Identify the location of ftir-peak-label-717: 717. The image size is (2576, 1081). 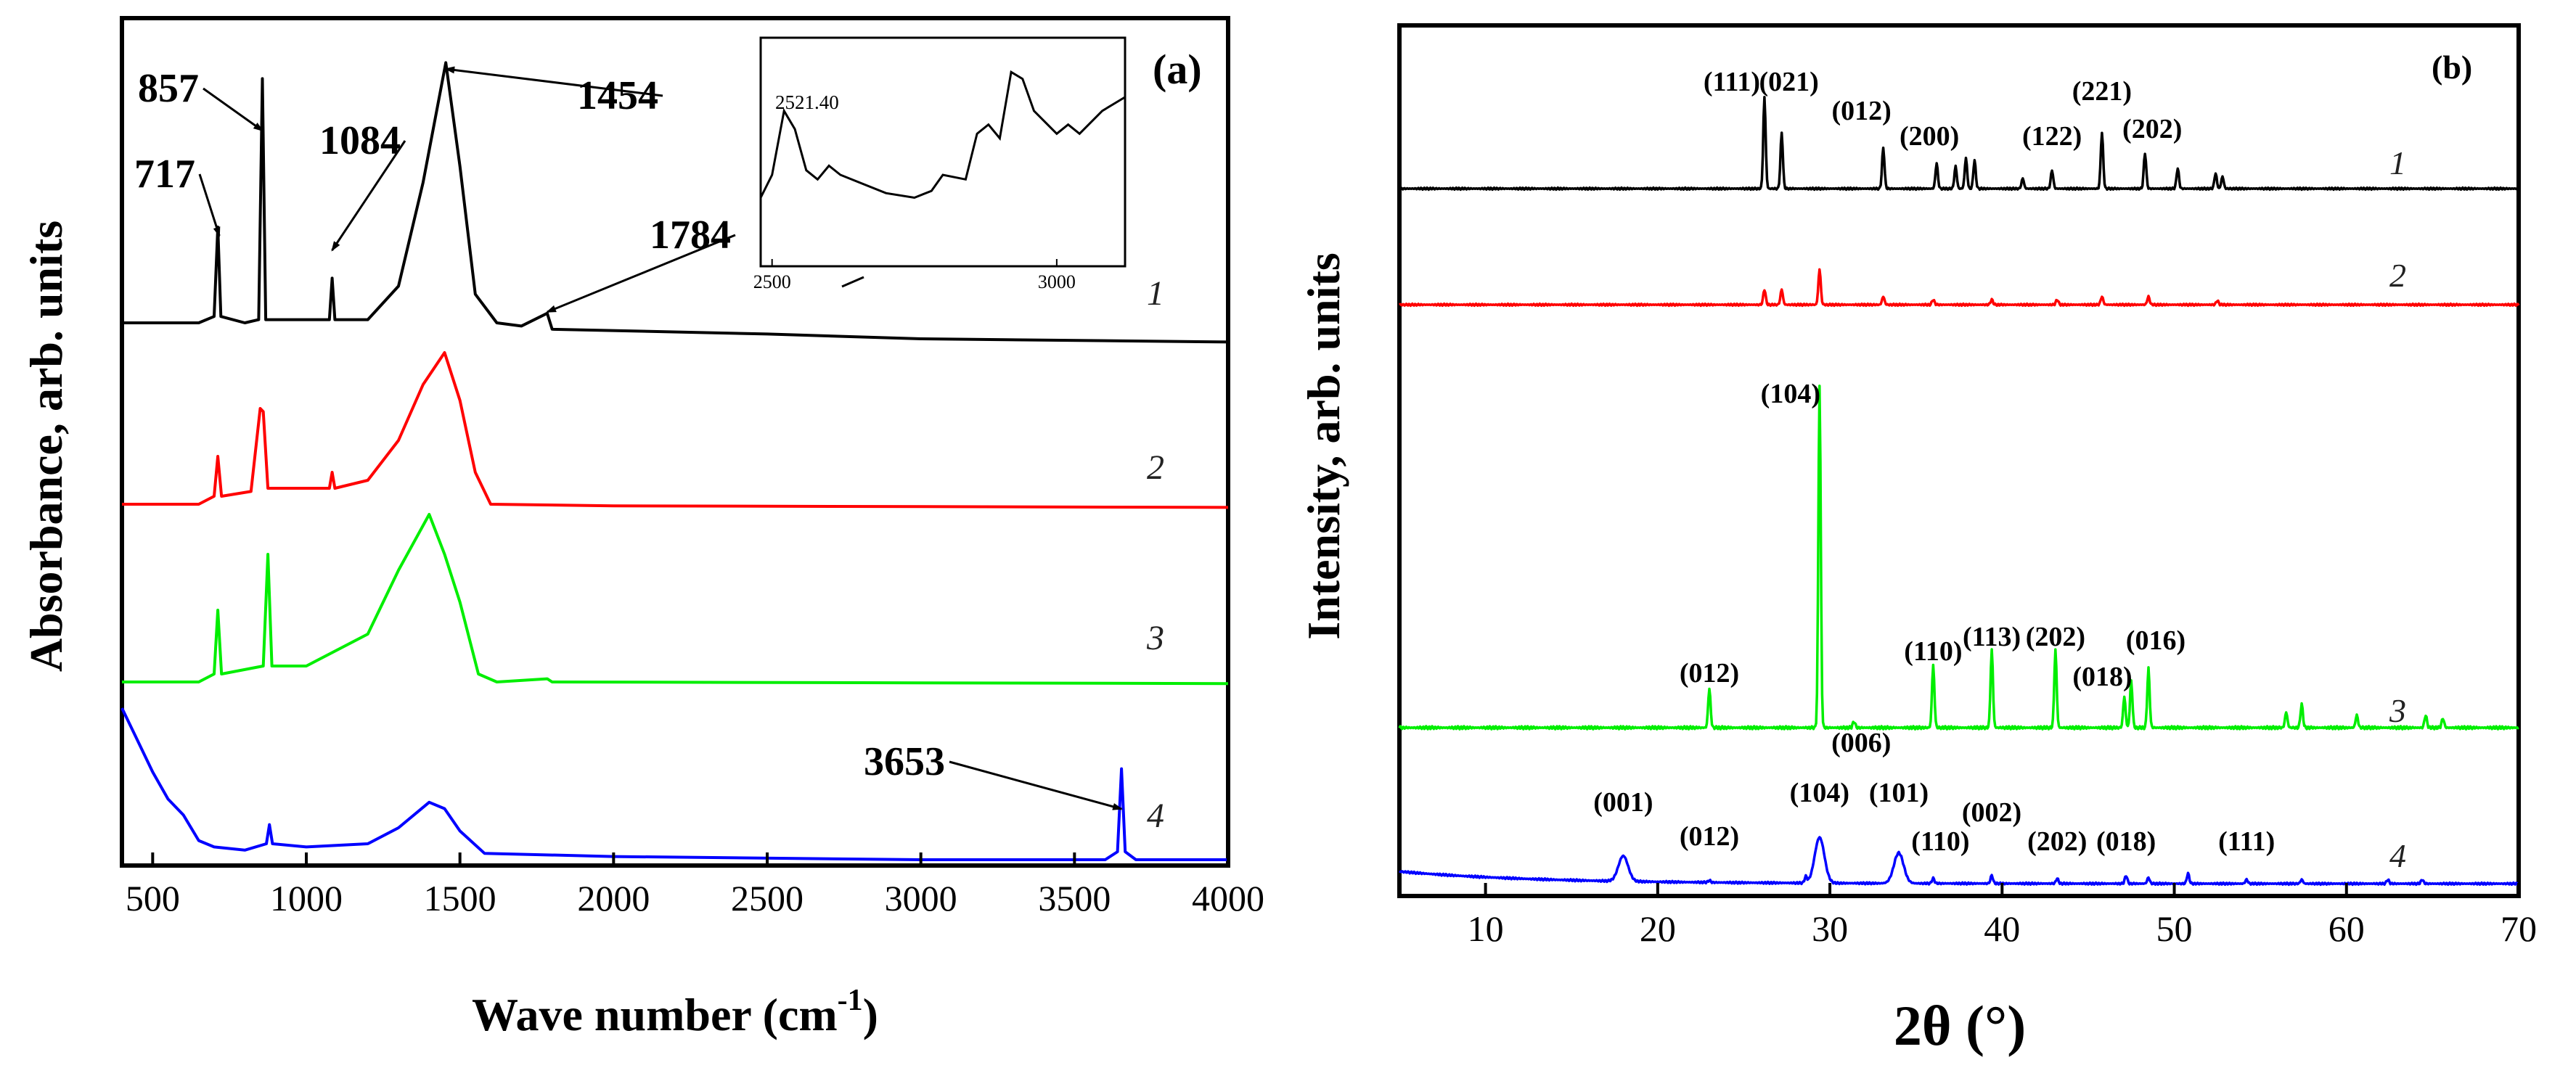
(164, 174).